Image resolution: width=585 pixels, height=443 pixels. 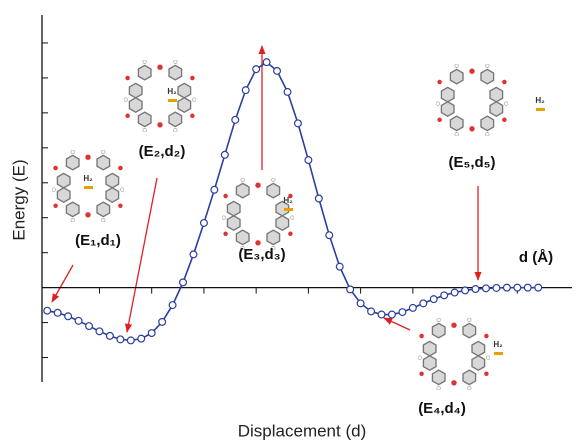 I want to click on annotation: (E₂,d₂), so click(x=162, y=151).